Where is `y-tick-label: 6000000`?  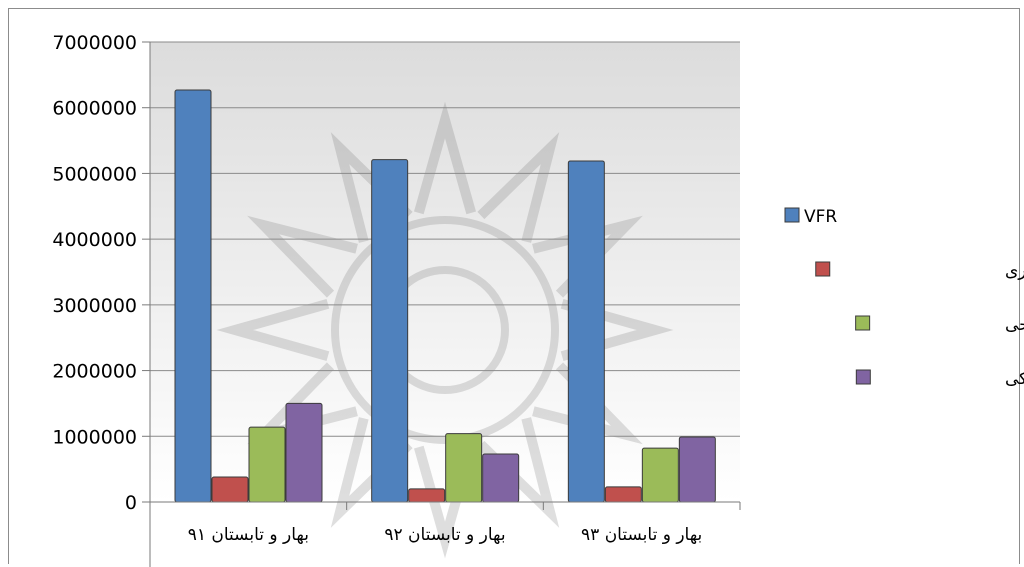
y-tick-label: 6000000 is located at coordinates (94, 109).